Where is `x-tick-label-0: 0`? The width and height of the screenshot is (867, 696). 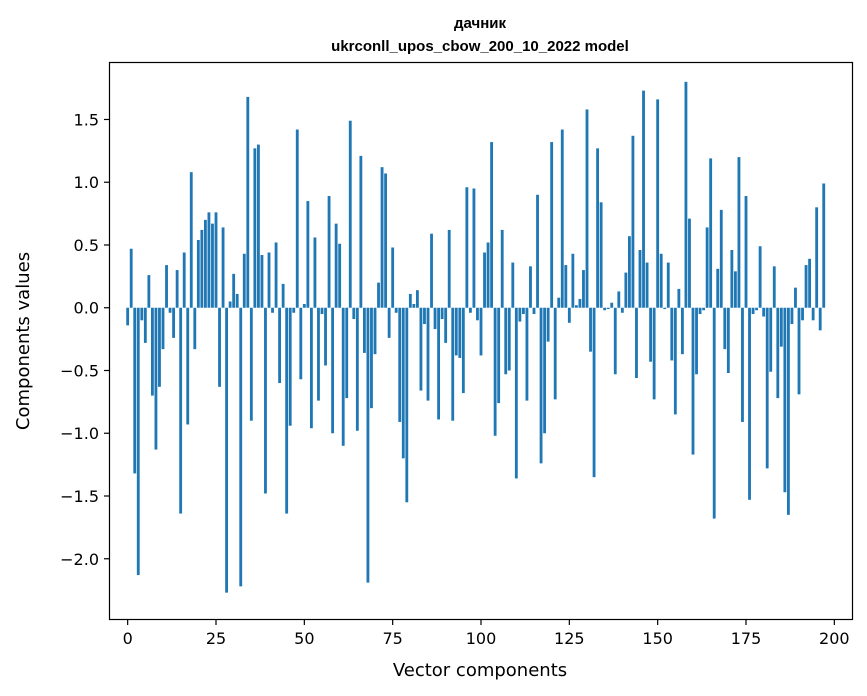
x-tick-label-0: 0 is located at coordinates (128, 638).